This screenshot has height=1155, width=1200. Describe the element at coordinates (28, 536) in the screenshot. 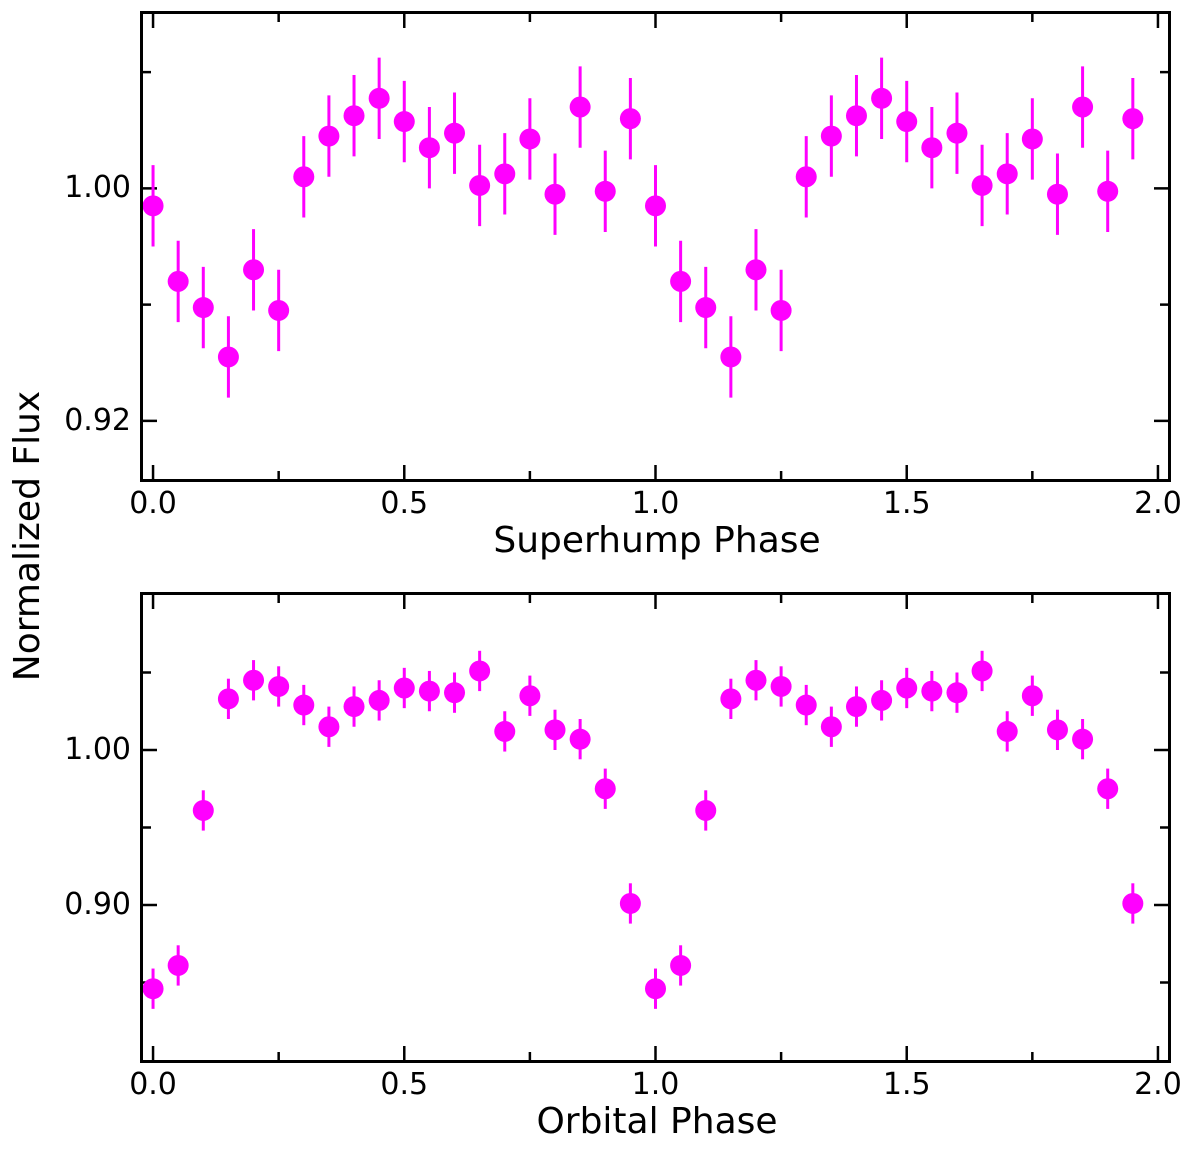

I see `yaxis-label-normalized-flux: Normalized Flux` at that location.